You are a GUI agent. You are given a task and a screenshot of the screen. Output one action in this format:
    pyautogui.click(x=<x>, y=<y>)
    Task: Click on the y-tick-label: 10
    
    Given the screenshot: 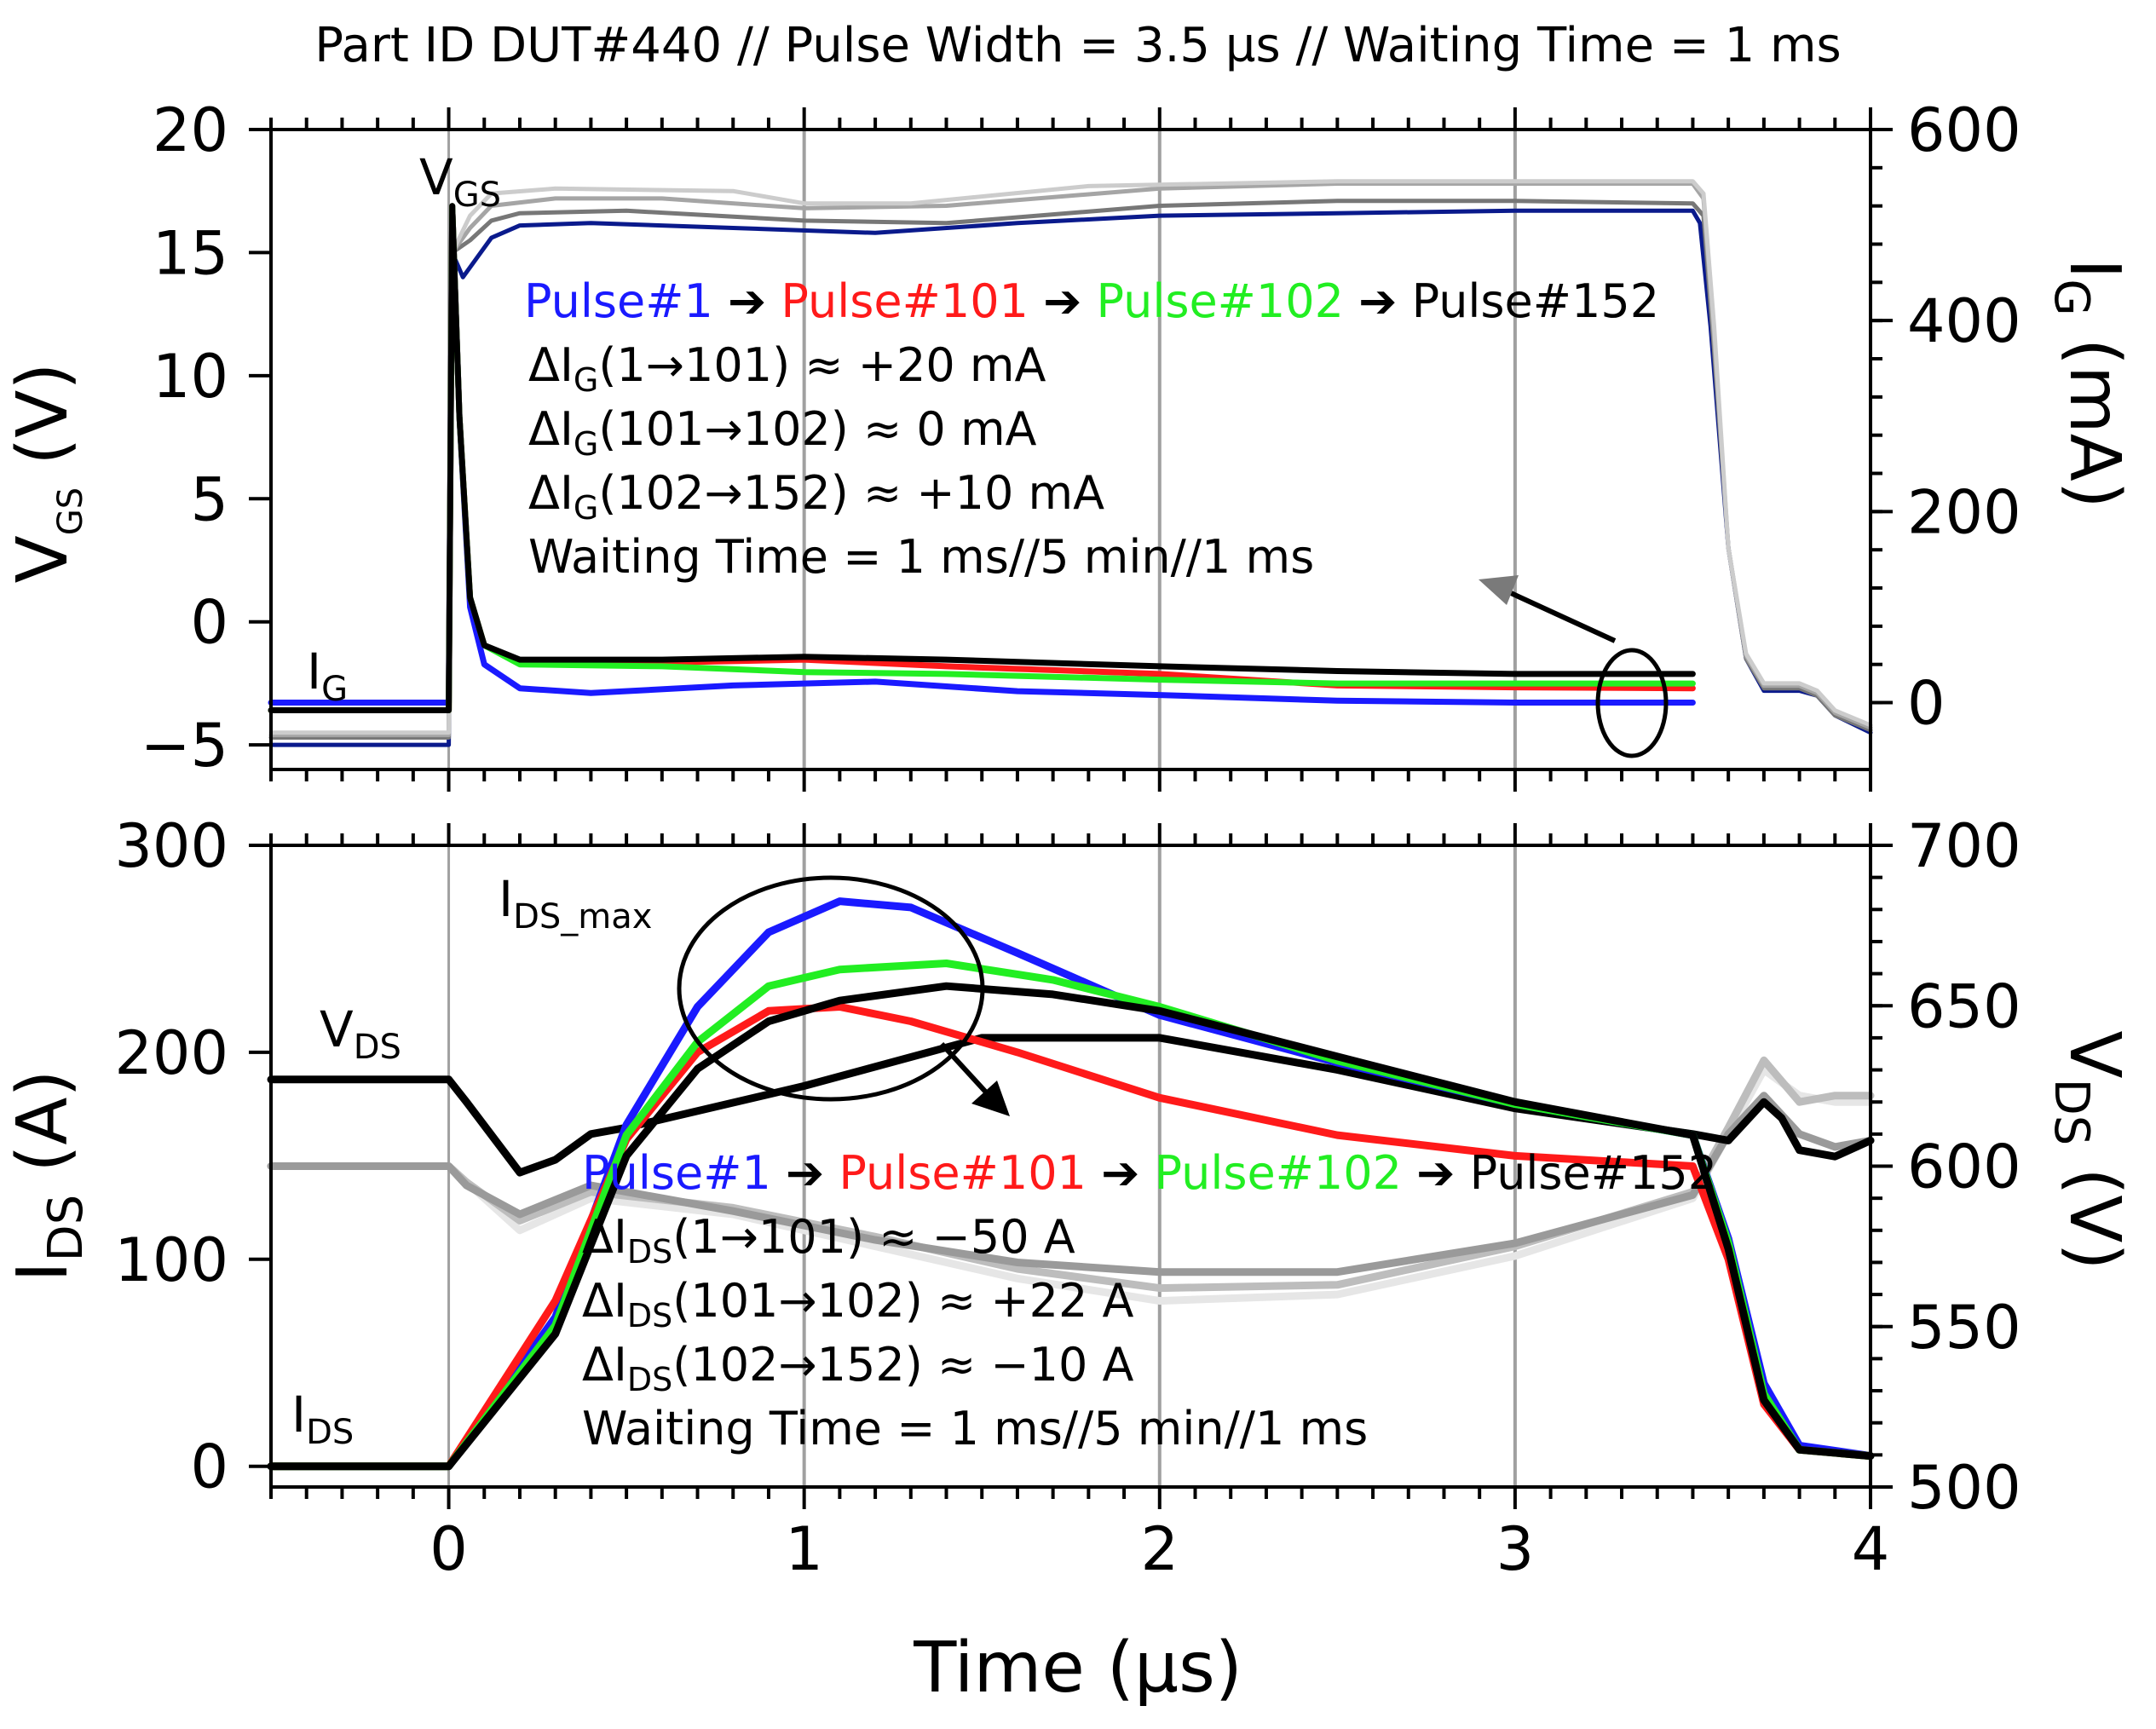 What is the action you would take?
    pyautogui.click(x=190, y=377)
    